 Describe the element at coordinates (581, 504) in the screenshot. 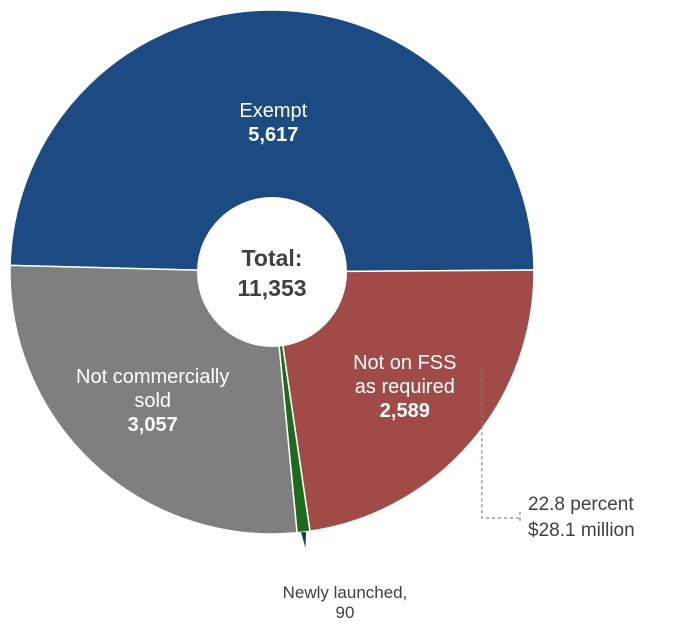

I see `callout-percent: 22.8 percent` at that location.